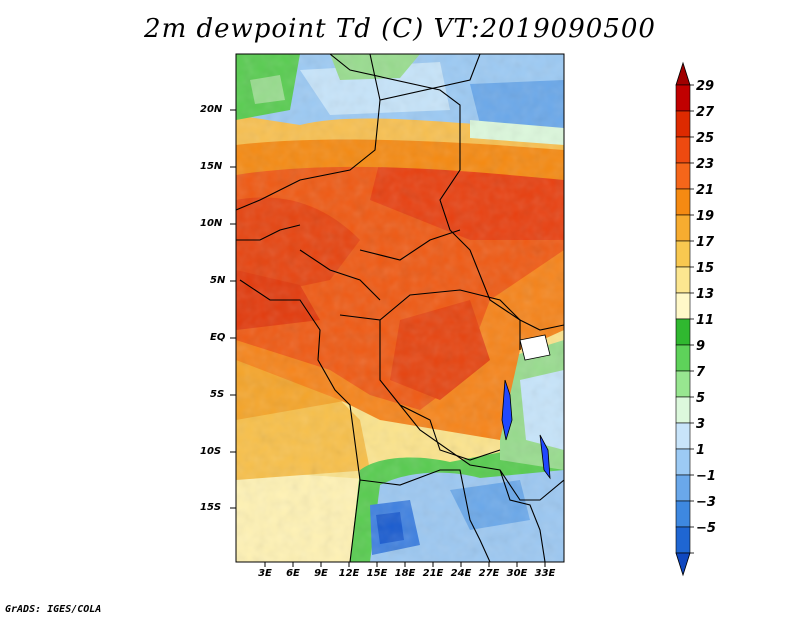 The width and height of the screenshot is (800, 618). Describe the element at coordinates (53, 609) in the screenshot. I see `footer-credit: GrADS: IGES/COLA` at that location.